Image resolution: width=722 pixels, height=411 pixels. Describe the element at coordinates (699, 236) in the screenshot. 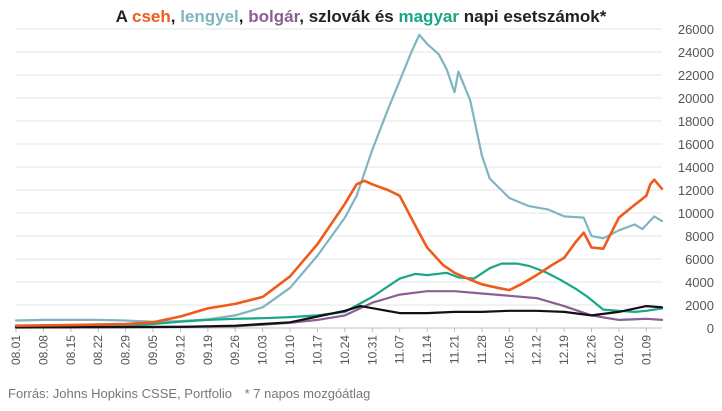

I see `y-tick-label: 8000` at that location.